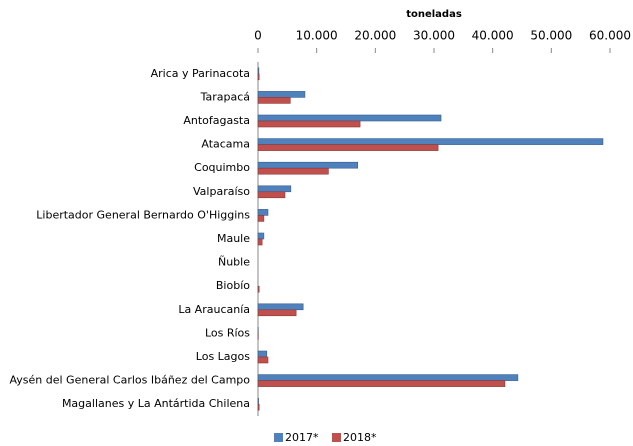  I want to click on category-label: Atacama, so click(225, 144).